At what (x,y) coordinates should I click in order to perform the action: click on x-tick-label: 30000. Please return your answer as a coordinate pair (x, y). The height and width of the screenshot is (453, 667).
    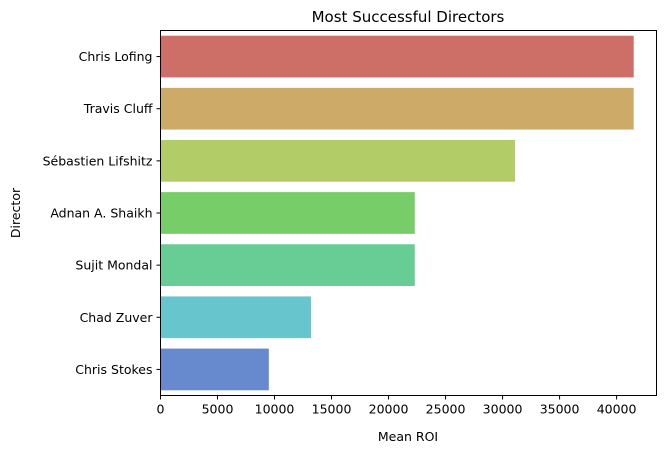
    Looking at the image, I should click on (503, 409).